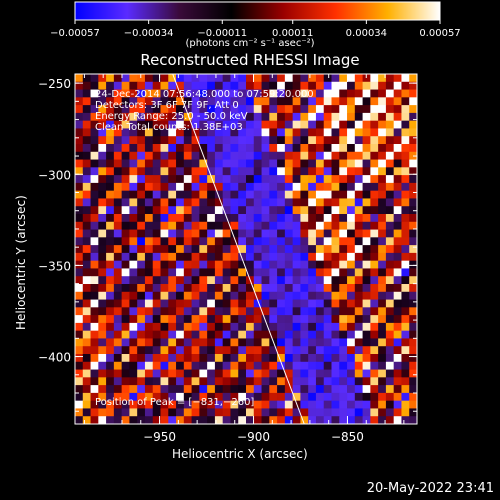  Describe the element at coordinates (159, 437) in the screenshot. I see `x-tick-label: −950` at that location.